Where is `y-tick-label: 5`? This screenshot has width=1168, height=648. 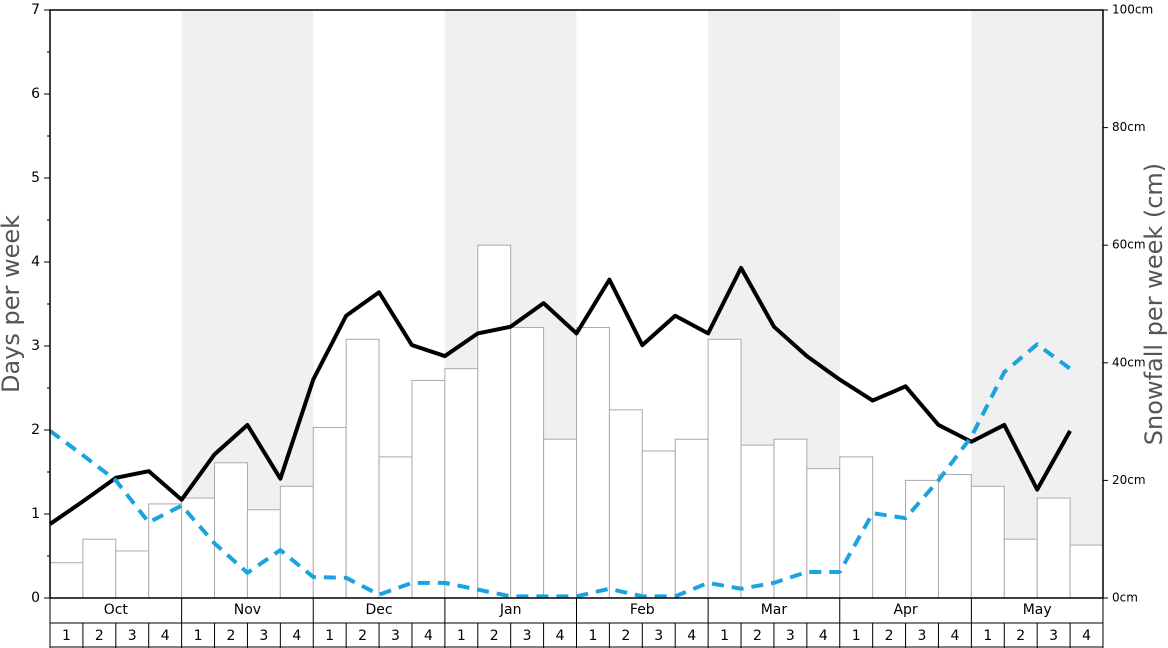
y-tick-label: 5 is located at coordinates (35, 178).